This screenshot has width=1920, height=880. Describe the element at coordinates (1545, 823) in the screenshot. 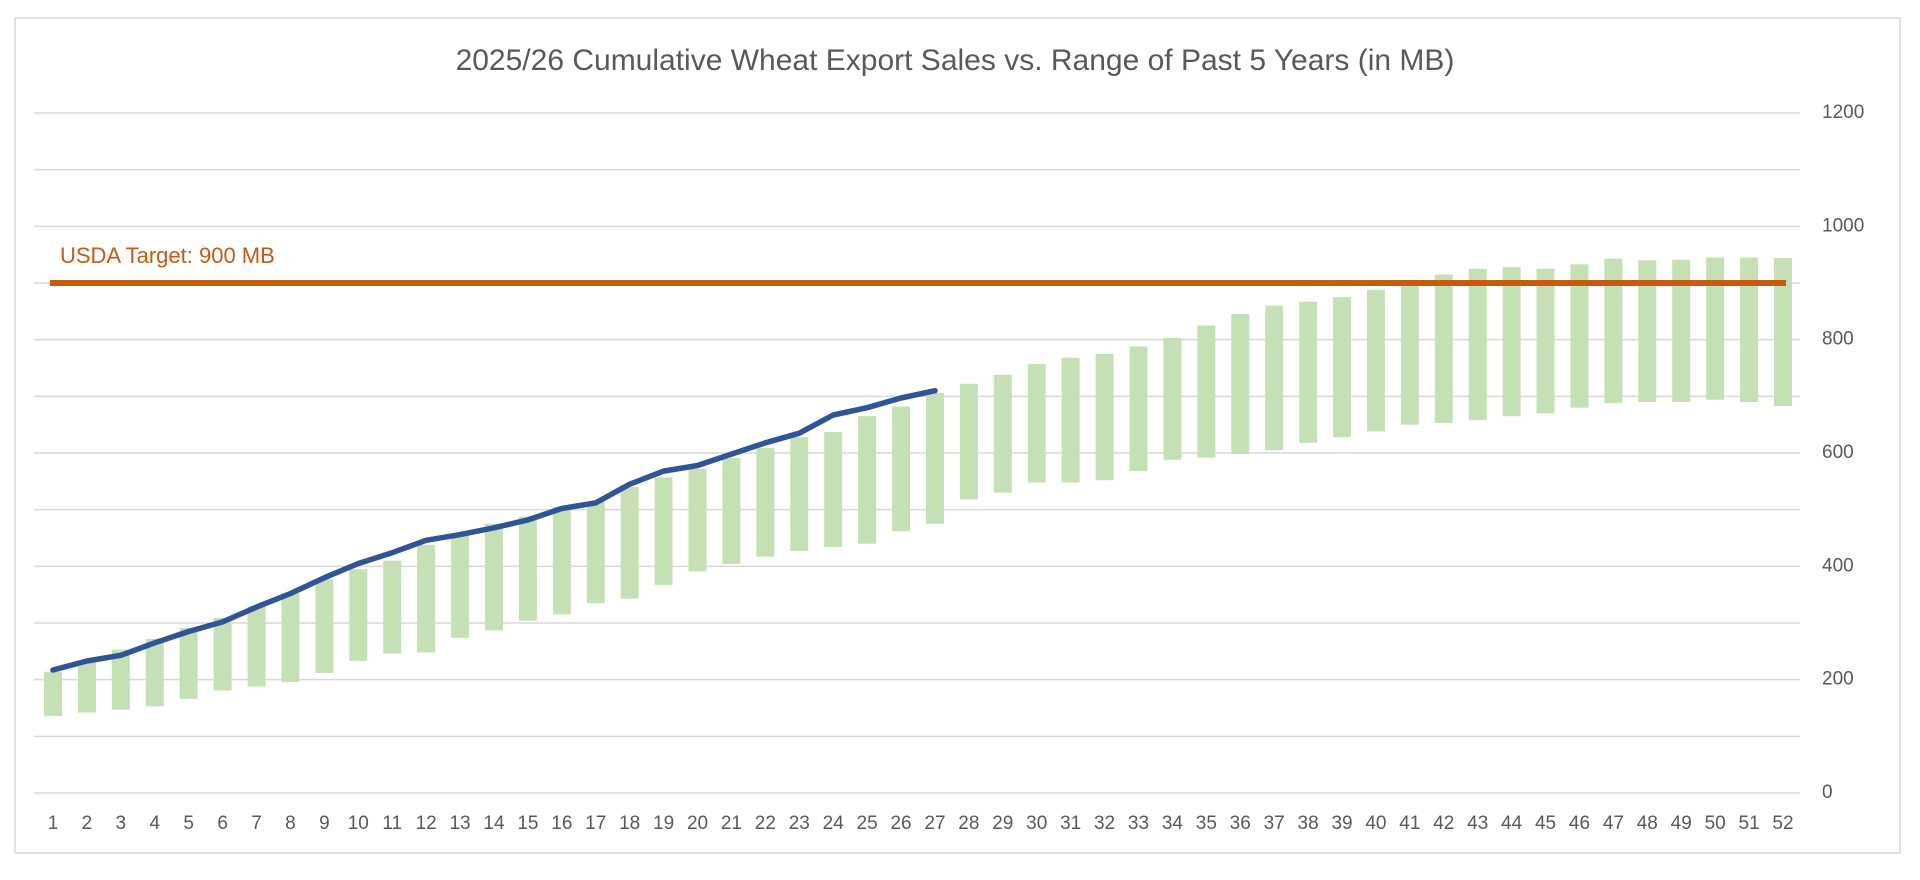

I see `x-tick-label: 45` at that location.